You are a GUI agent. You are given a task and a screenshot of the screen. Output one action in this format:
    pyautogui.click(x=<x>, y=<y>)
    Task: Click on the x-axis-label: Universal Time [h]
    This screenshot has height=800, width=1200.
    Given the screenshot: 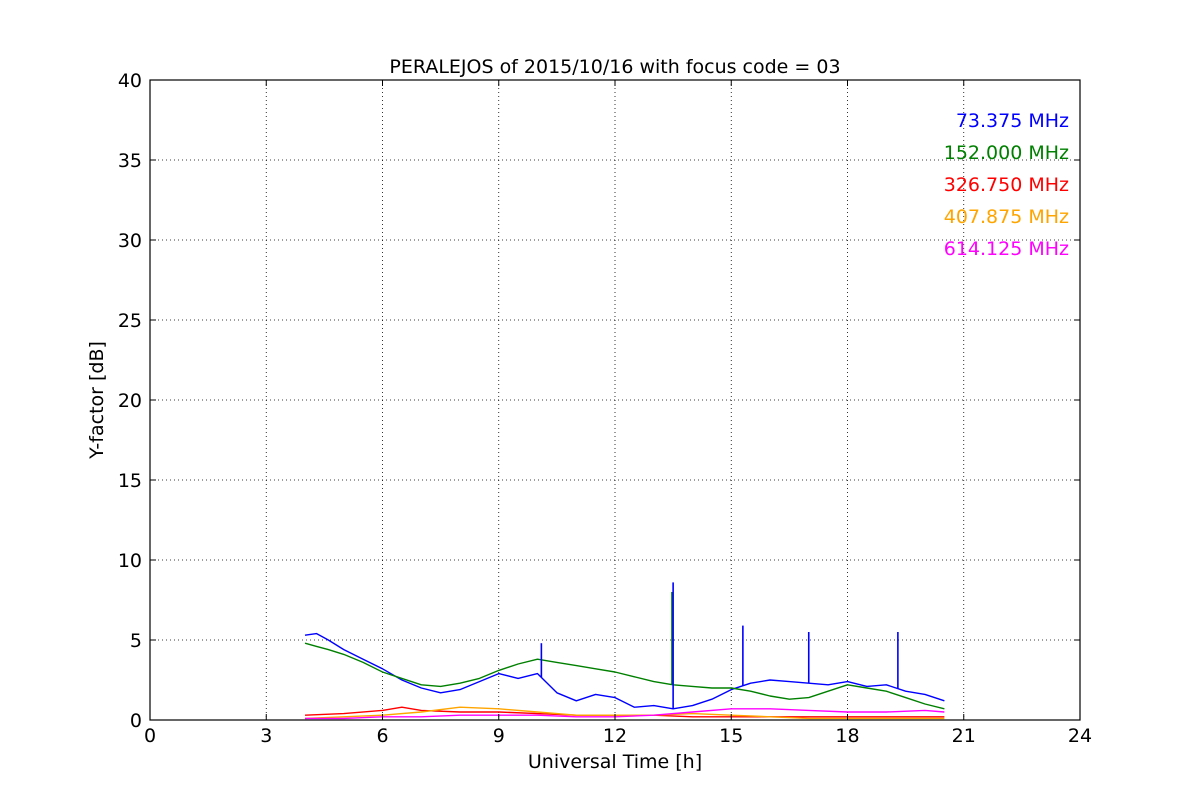 What is the action you would take?
    pyautogui.click(x=615, y=762)
    